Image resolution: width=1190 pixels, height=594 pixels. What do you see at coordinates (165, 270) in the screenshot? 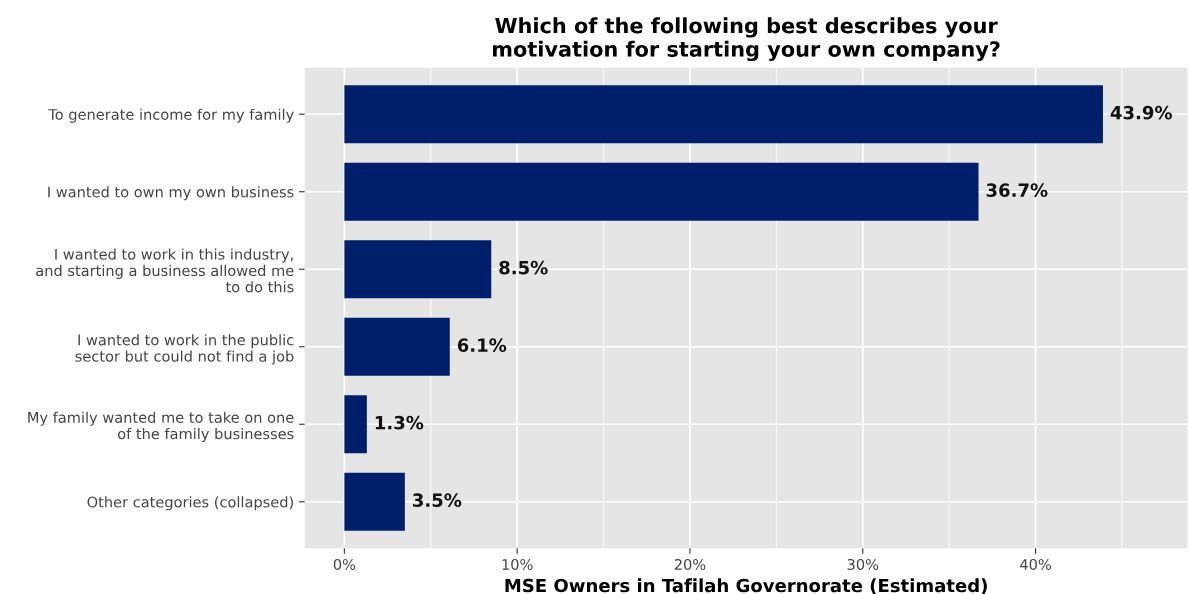
I see `y-tick-label: I wanted to work in this industry, and starting a business allowed me to do this` at bounding box center [165, 270].